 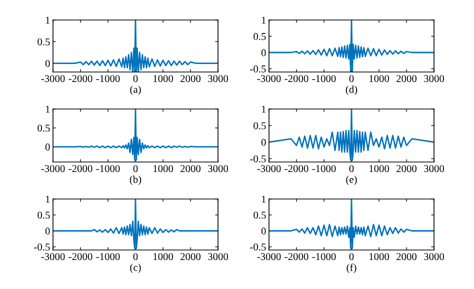 What do you see at coordinates (352, 91) in the screenshot?
I see `x-axis-title: (d)` at bounding box center [352, 91].